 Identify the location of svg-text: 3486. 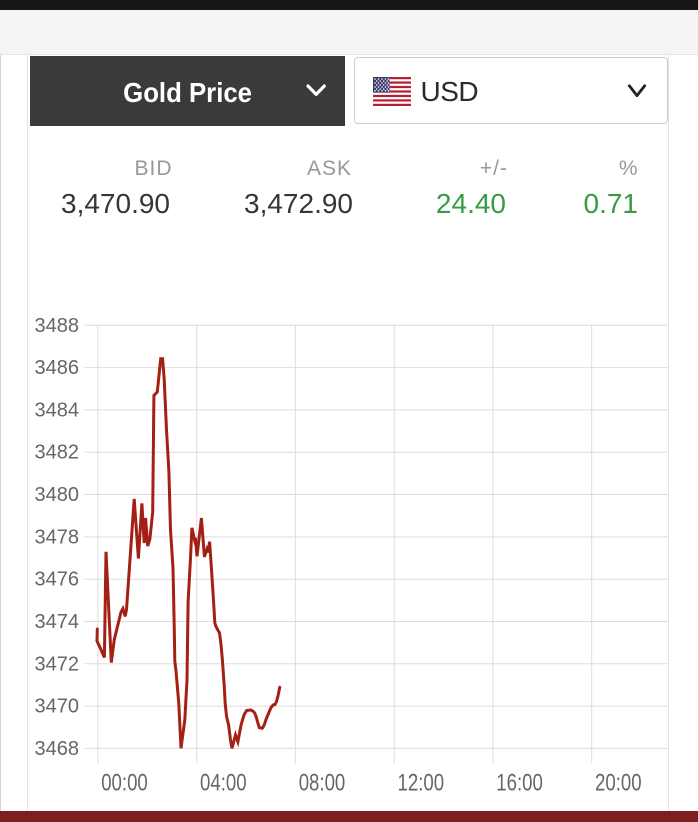
(57, 368).